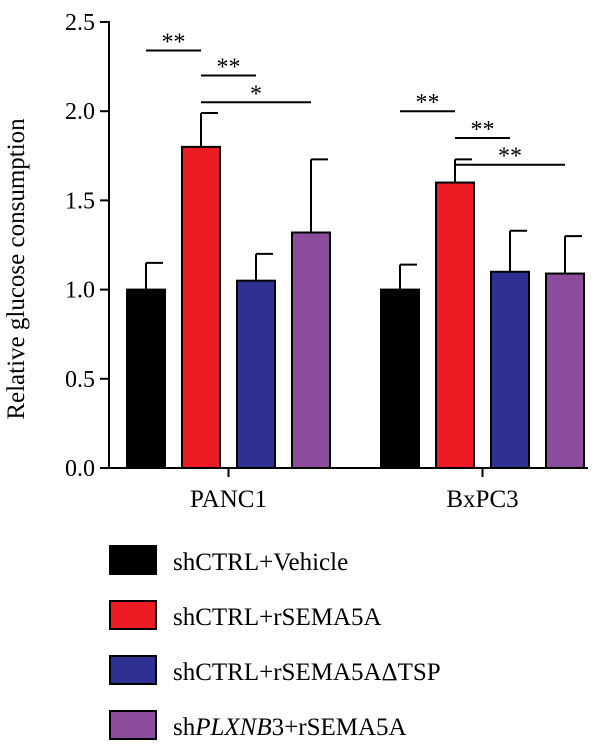 This screenshot has height=749, width=600. Describe the element at coordinates (80, 23) in the screenshot. I see `y-tick-label: 2.5` at that location.